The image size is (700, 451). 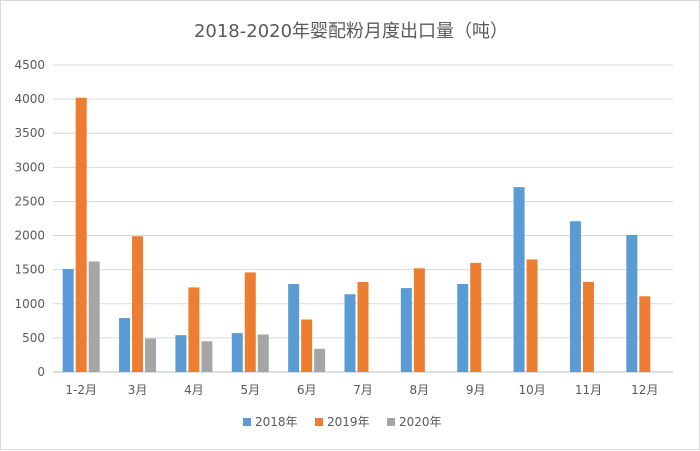 What do you see at coordinates (419, 320) in the screenshot?
I see `bar-2019年-8月` at bounding box center [419, 320].